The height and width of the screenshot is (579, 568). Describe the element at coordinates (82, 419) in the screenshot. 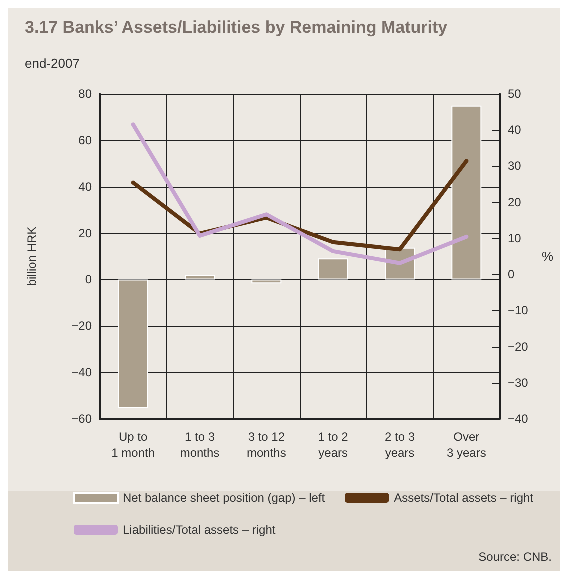

I see `y-tick-label: −60` at that location.